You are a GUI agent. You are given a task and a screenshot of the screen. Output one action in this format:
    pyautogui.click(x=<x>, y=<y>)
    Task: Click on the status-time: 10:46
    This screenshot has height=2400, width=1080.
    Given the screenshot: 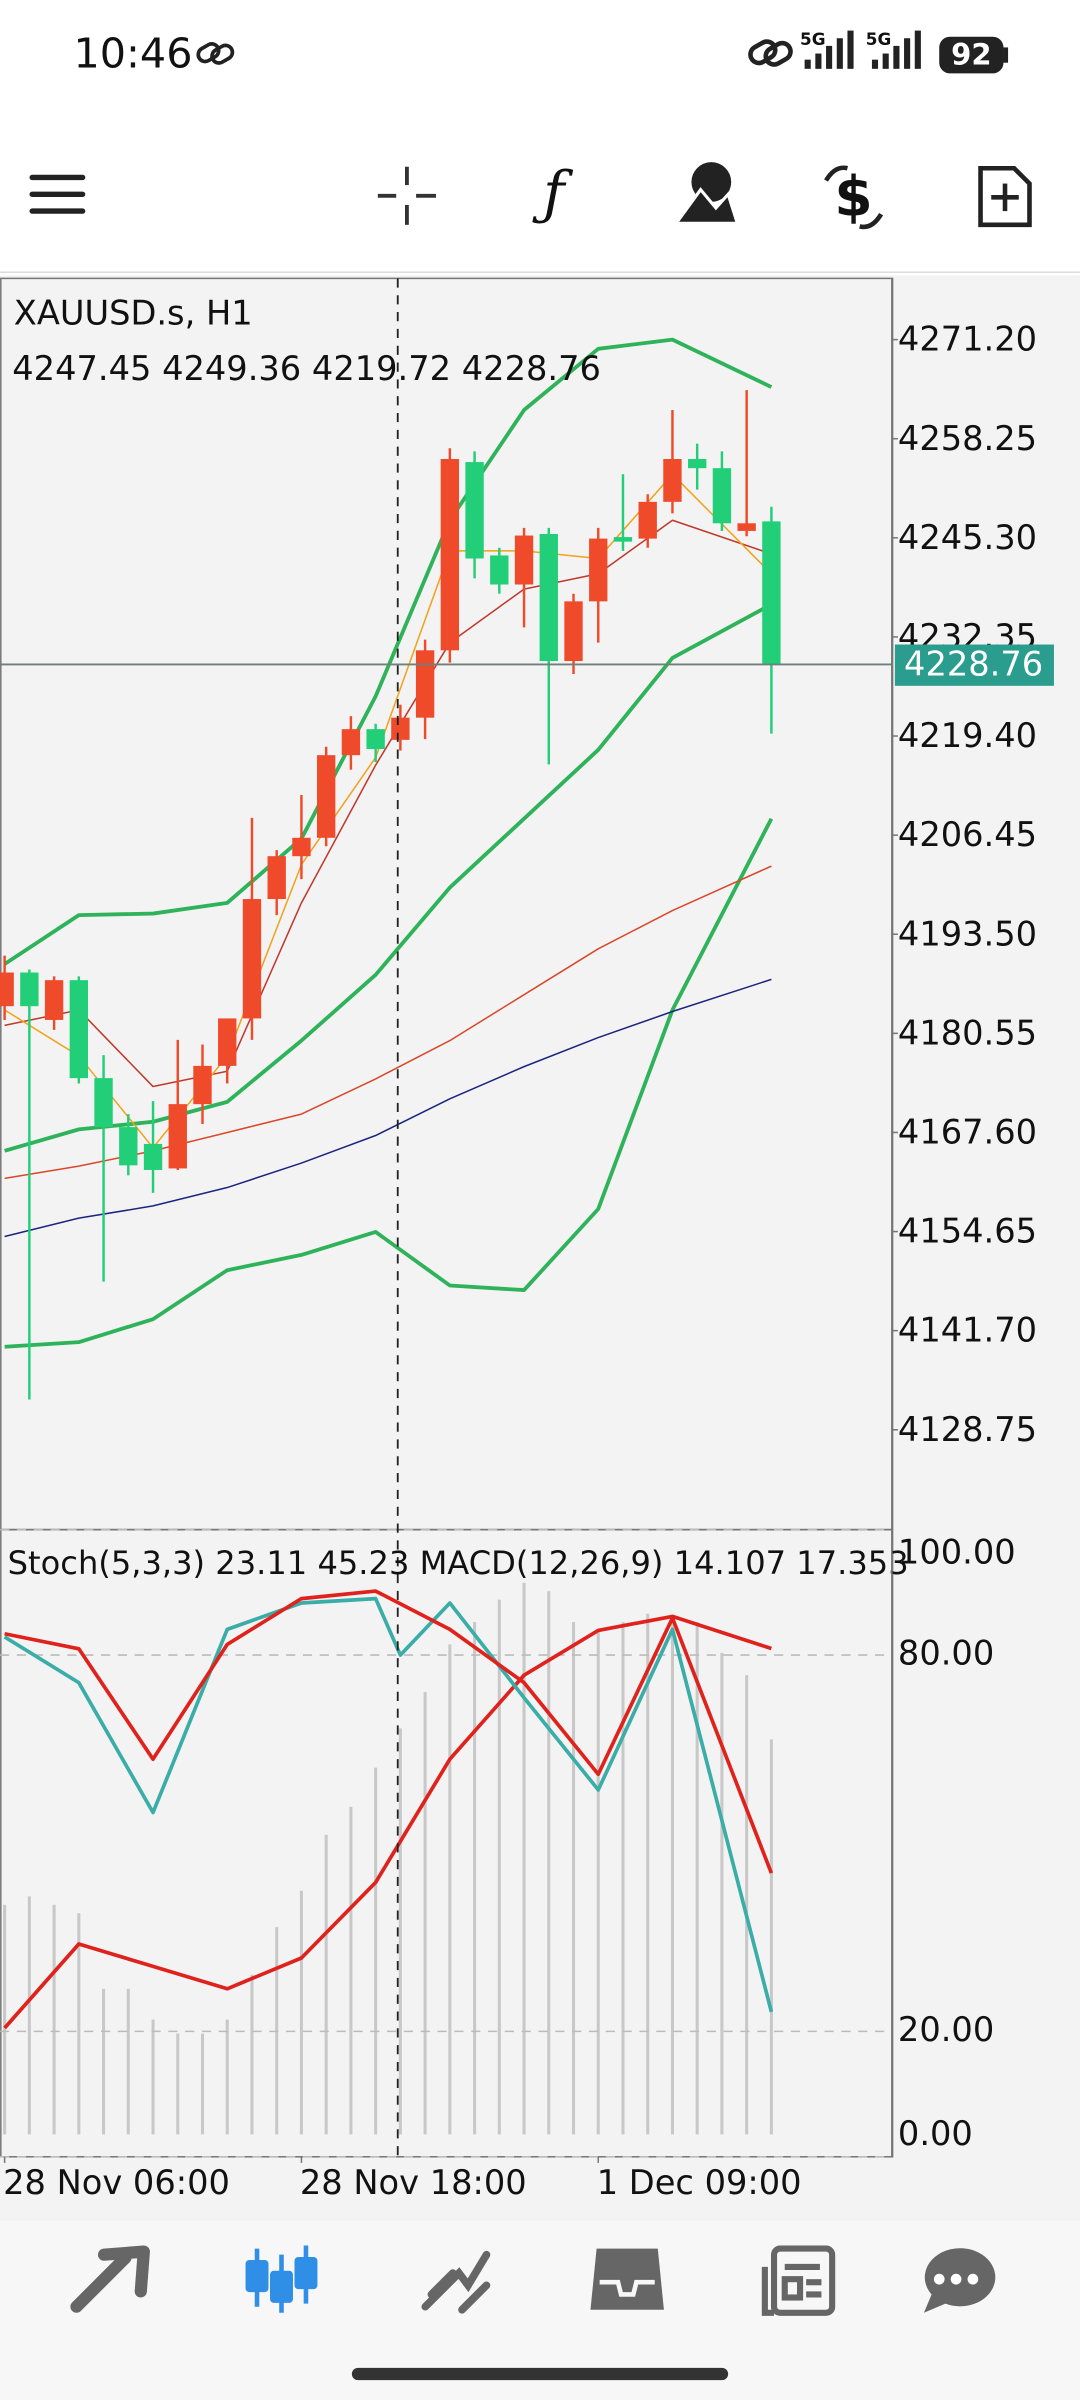 What is the action you would take?
    pyautogui.click(x=132, y=54)
    